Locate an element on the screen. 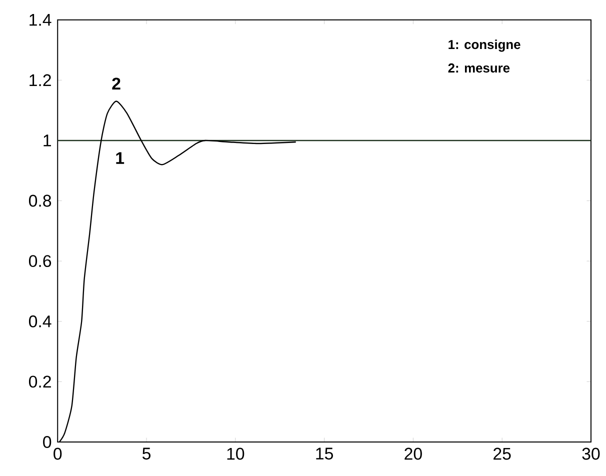  x-tick-label: 30 is located at coordinates (591, 454).